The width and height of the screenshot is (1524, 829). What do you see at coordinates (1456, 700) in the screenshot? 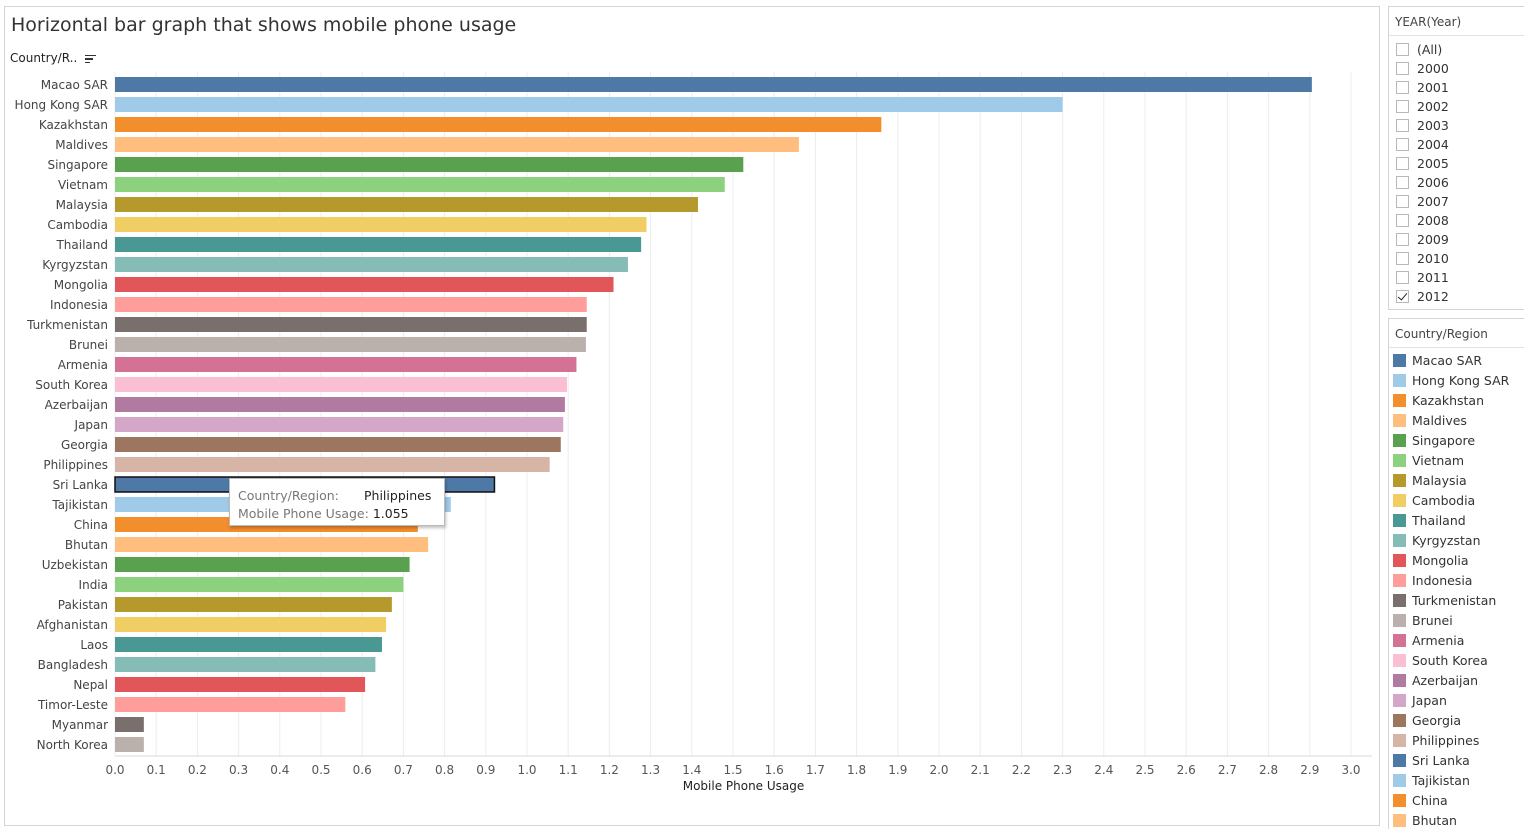
I see `legend-item: Japan` at bounding box center [1456, 700].